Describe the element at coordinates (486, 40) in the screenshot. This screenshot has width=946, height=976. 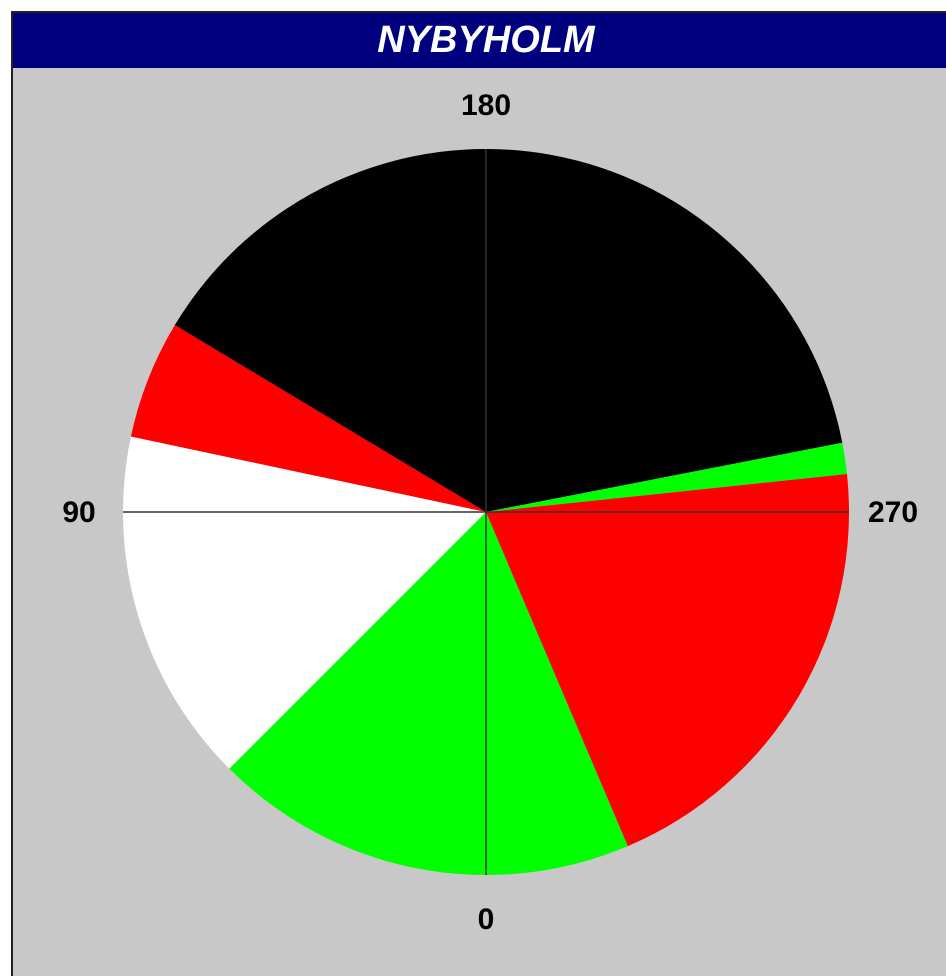
I see `chart-title: NYBYHOLM` at that location.